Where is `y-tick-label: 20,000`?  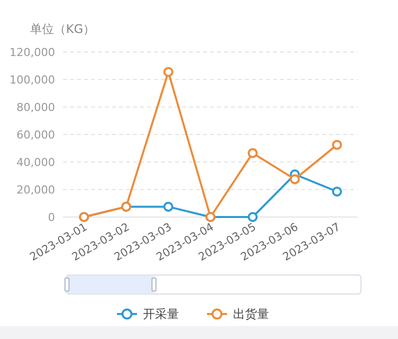
y-tick-label: 20,000 is located at coordinates (35, 189).